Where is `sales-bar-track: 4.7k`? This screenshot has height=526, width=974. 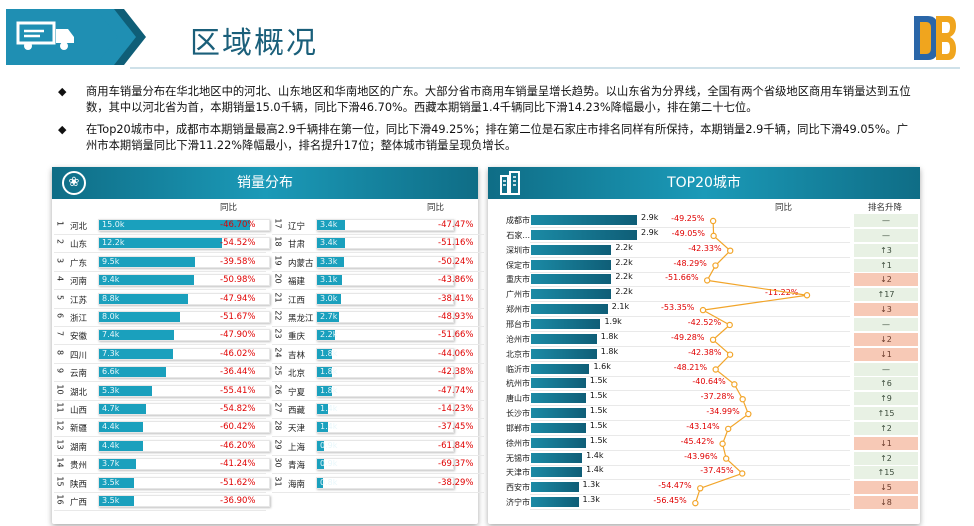
sales-bar-track: 4.7k is located at coordinates (184, 409).